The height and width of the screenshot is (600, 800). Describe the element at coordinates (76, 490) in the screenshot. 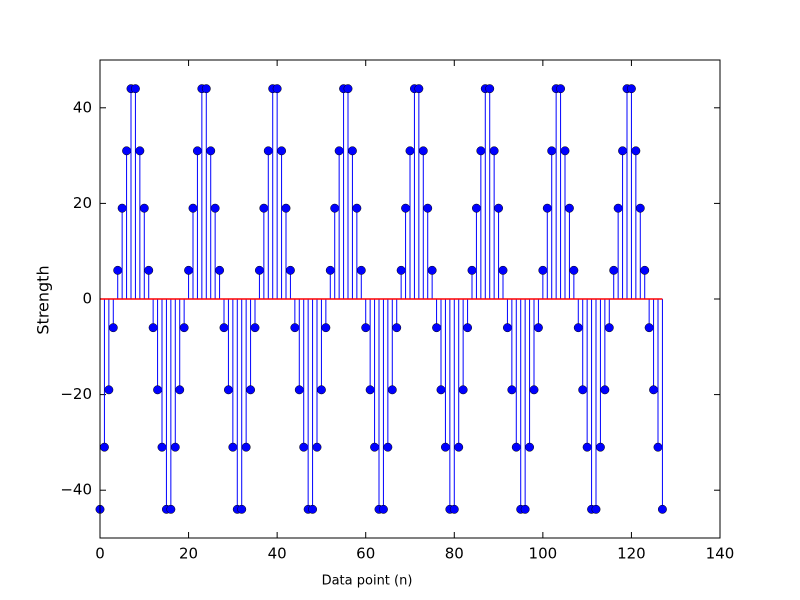

I see `y-tick-label: −40` at that location.